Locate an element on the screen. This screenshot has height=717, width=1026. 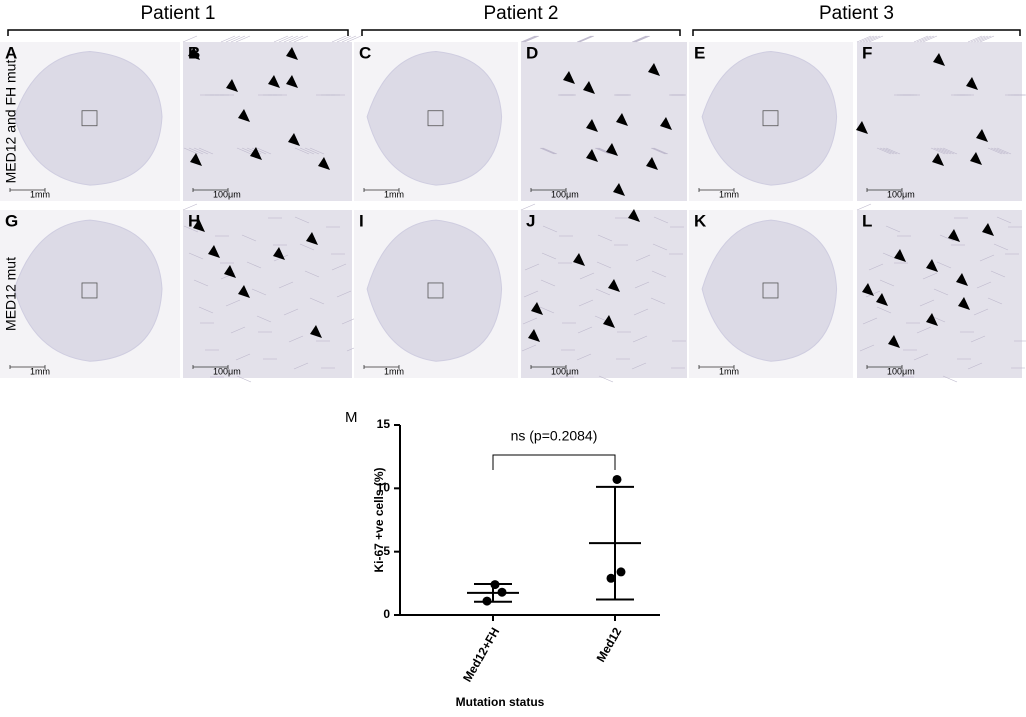
column-header: Patient 1 is located at coordinates (178, 13).